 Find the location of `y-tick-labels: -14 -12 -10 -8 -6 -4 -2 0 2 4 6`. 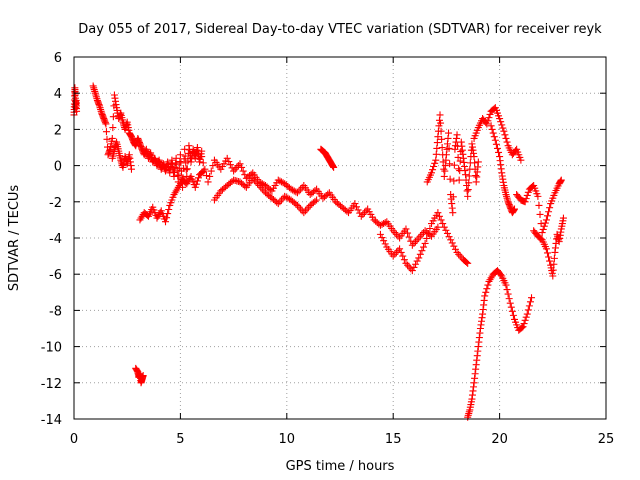

y-tick-labels: -14 -12 -10 -8 -6 -4 -2 0 2 4 6 is located at coordinates (51, 239).